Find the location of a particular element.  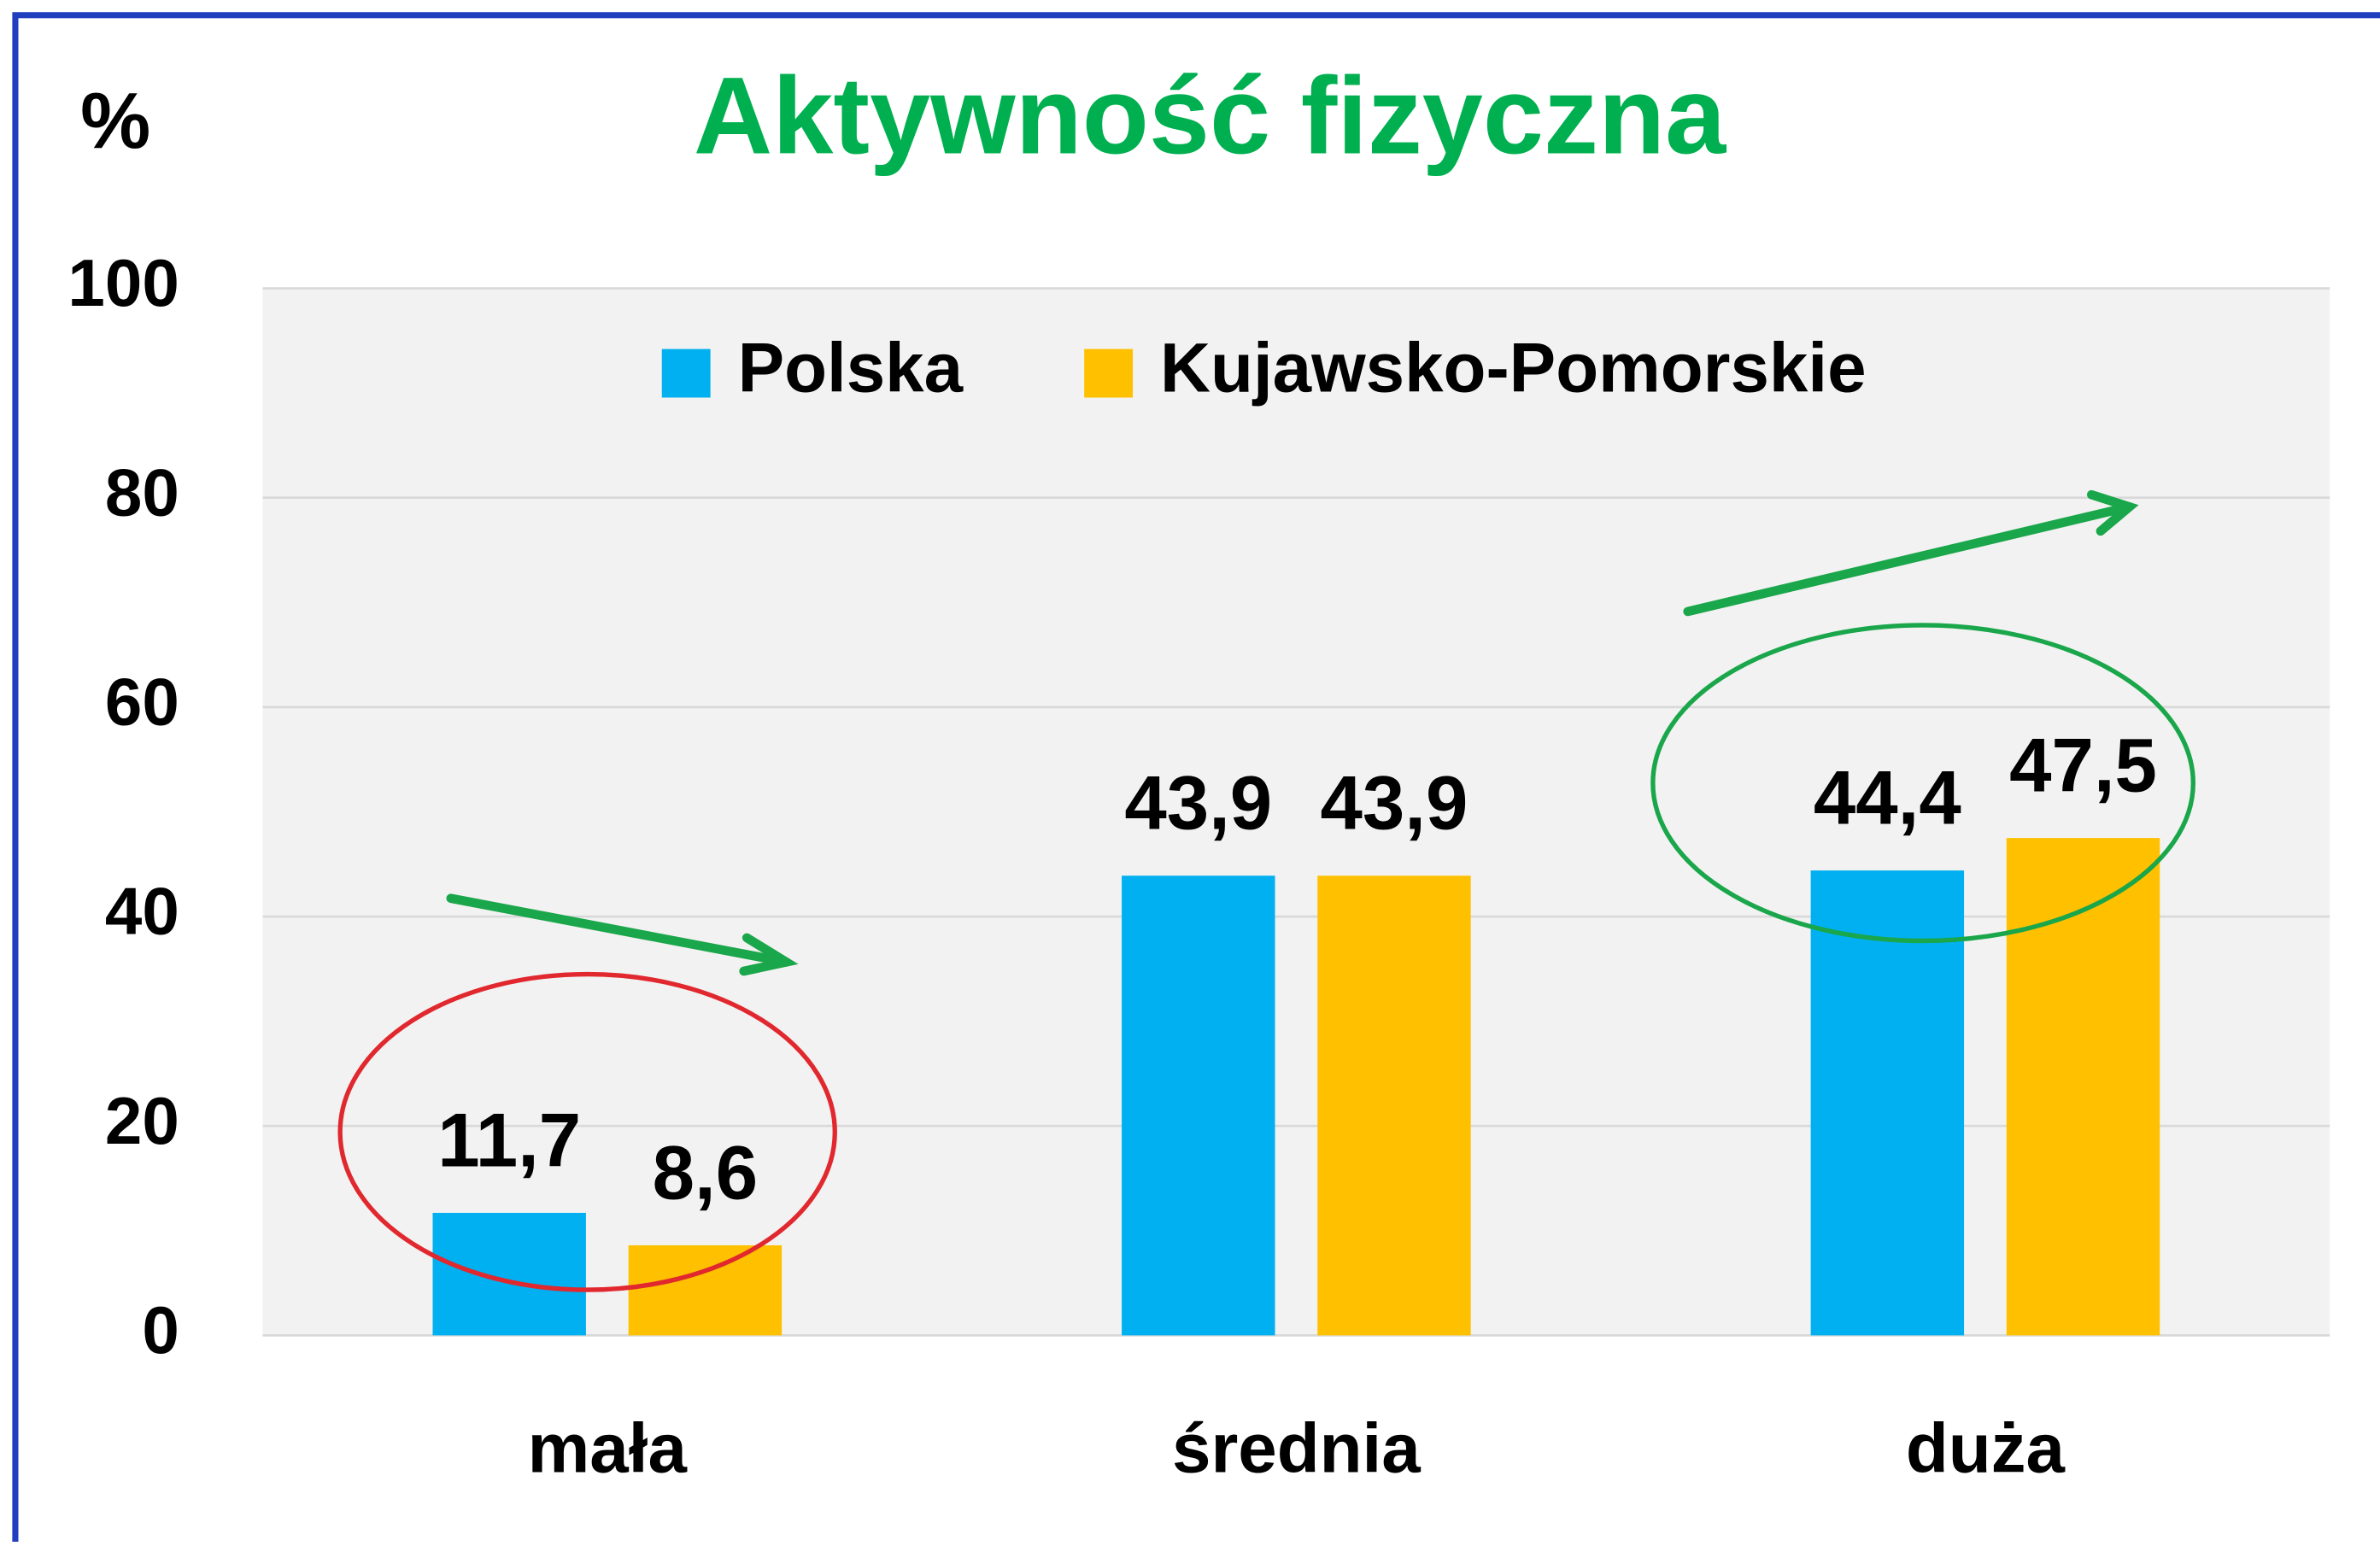

value-label: 47,5 is located at coordinates (2083, 765).